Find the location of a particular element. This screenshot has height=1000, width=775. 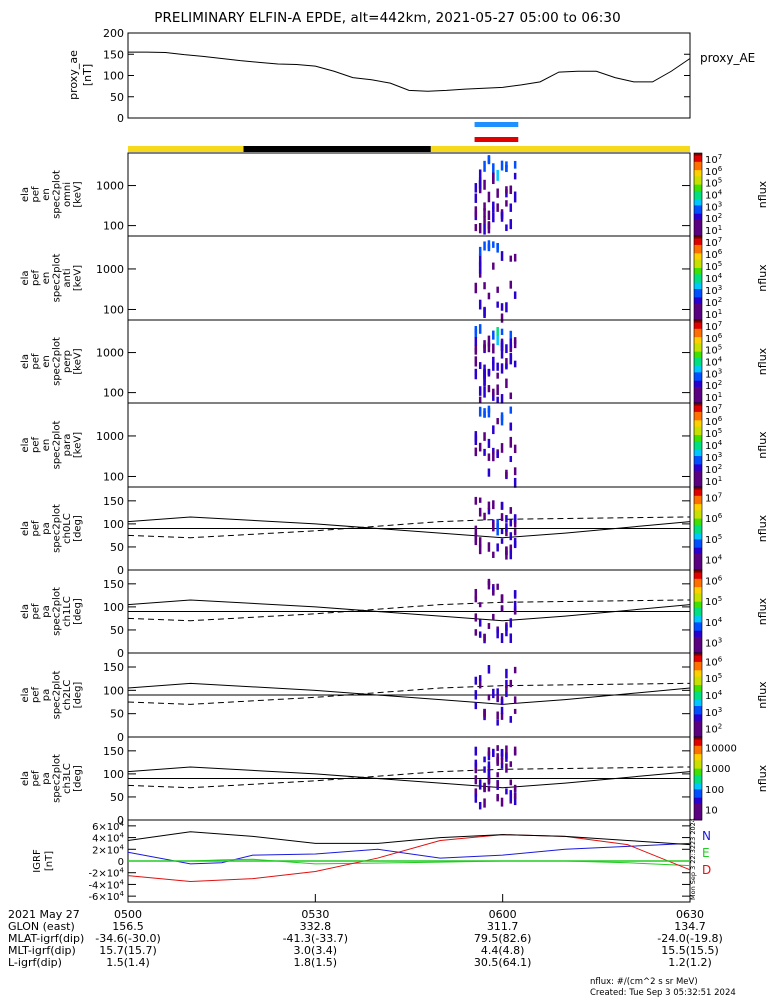

proxy-ae-right-label: proxy_AE is located at coordinates (727, 58).